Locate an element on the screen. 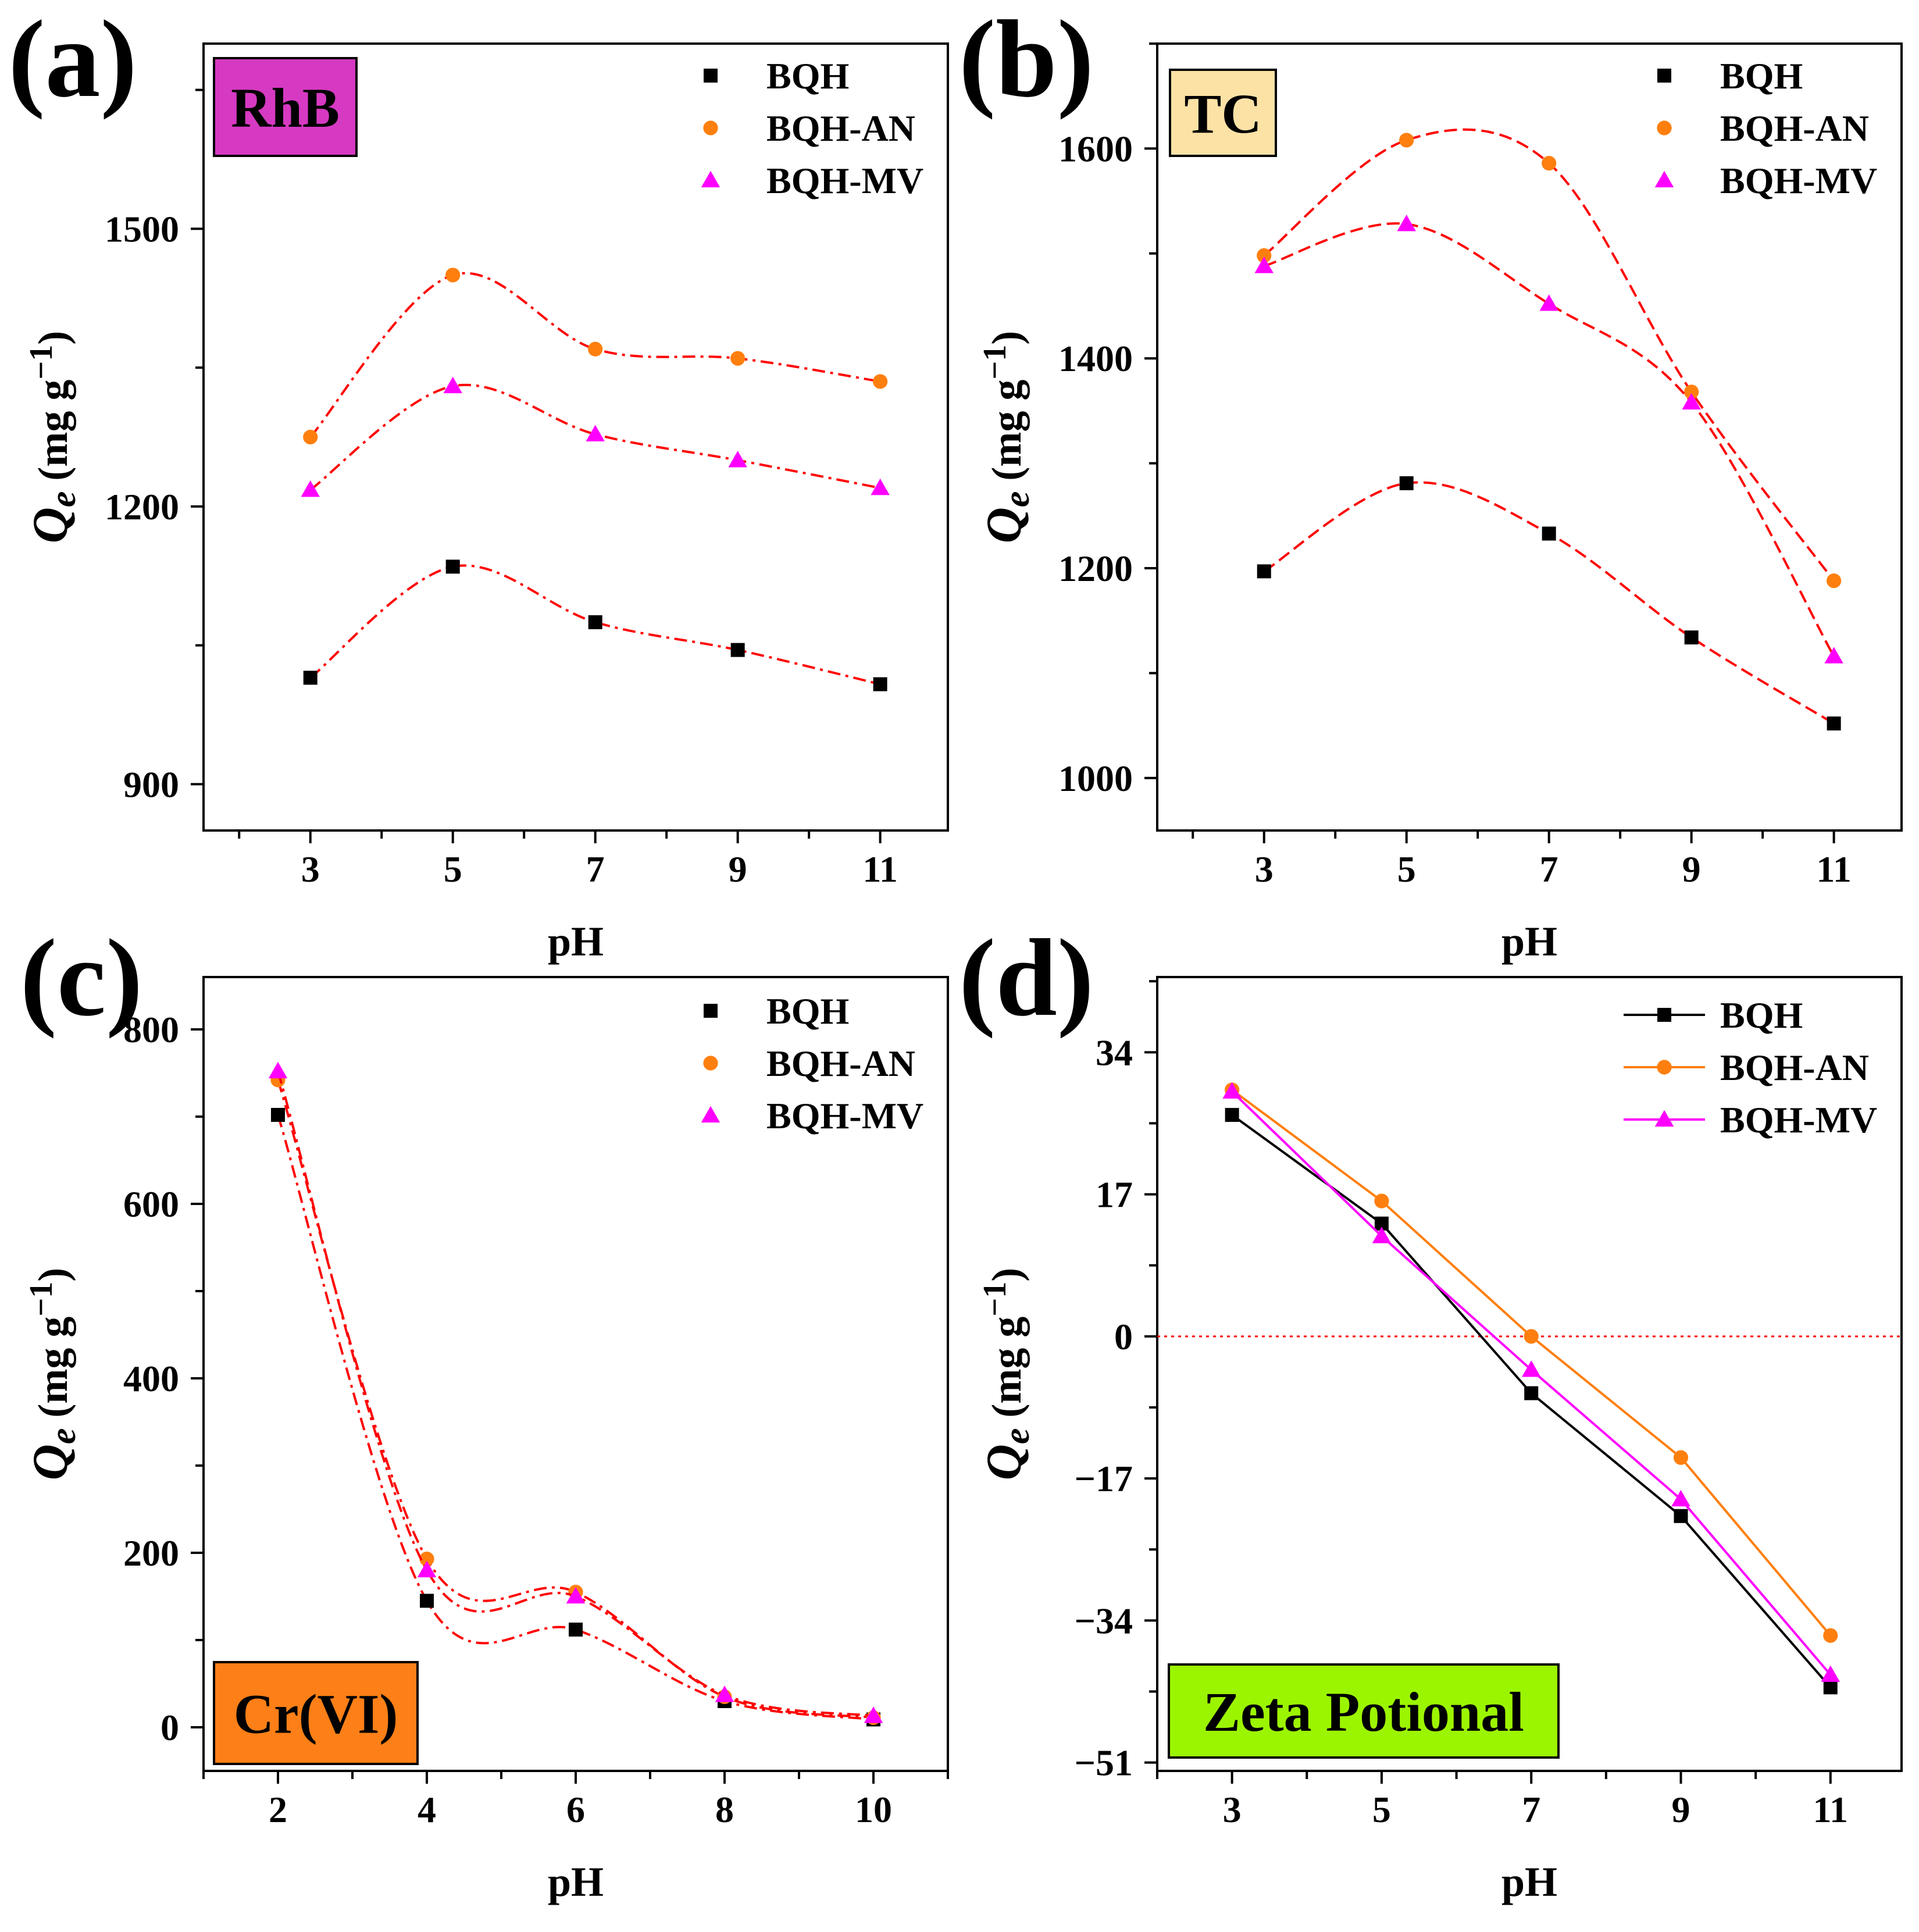  panel-letter: (a) is located at coordinates (72, 60).